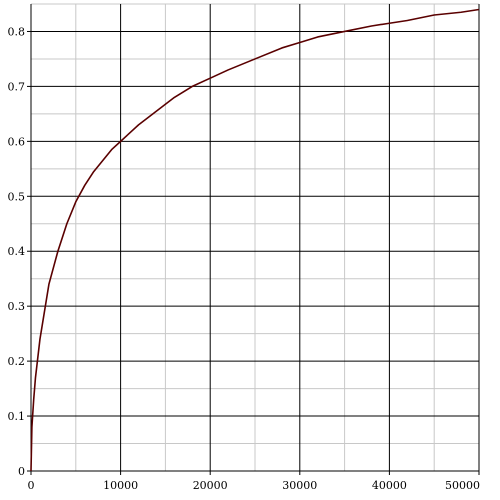  Describe the element at coordinates (17, 141) in the screenshot. I see `y-tick-label: 0.6` at that location.